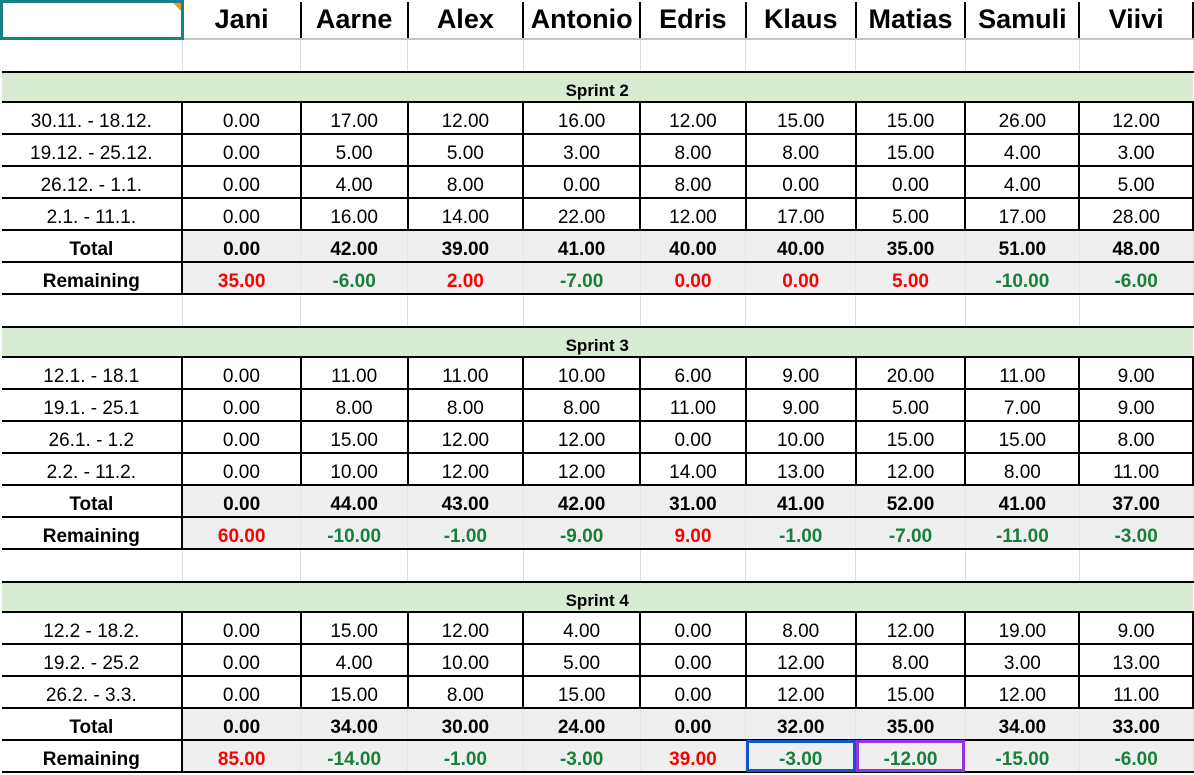 Image resolution: width=1194 pixels, height=775 pixels. What do you see at coordinates (693, 278) in the screenshot?
I see `remaining-cell: 0.00` at bounding box center [693, 278].